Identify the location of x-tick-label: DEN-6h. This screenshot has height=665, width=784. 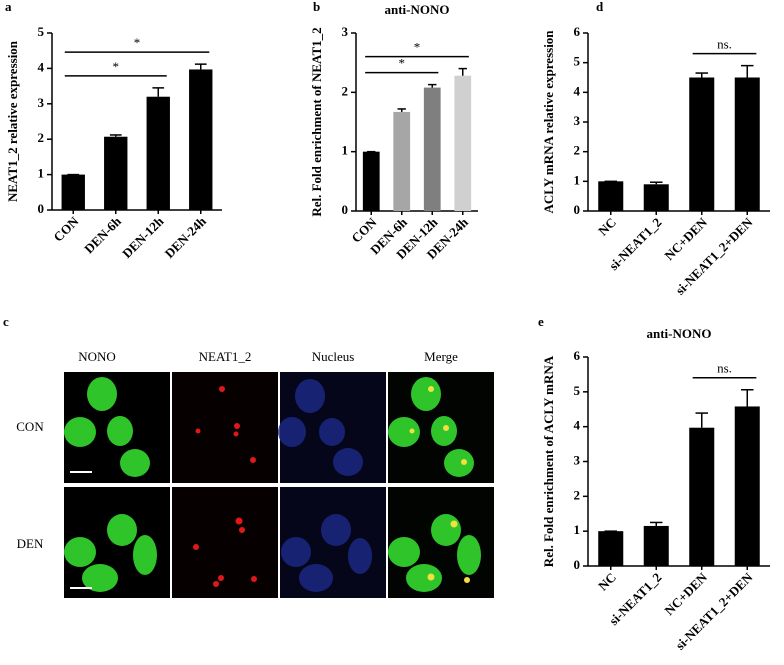
(102, 234).